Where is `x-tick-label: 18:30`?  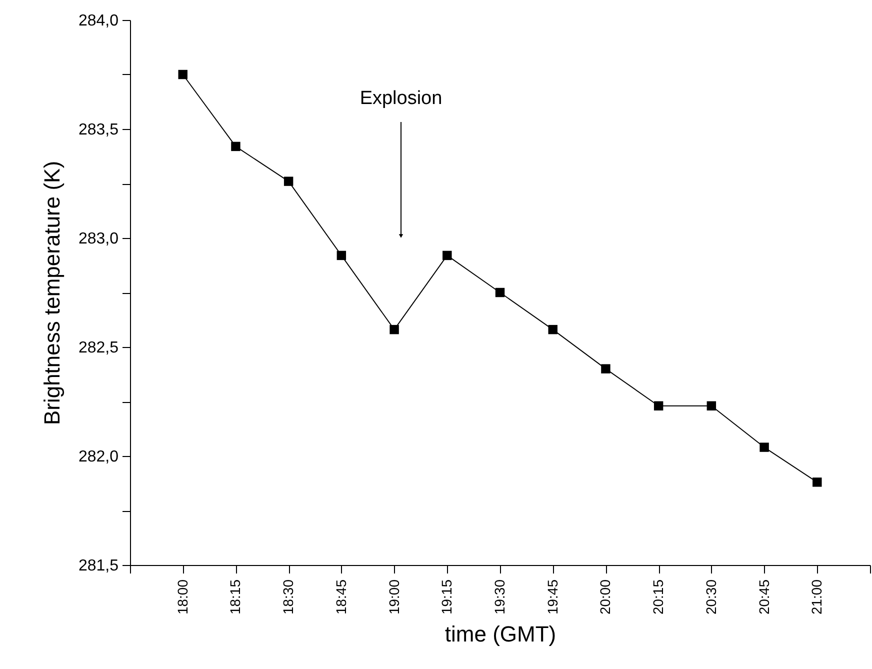
x-tick-label: 18:30 is located at coordinates (288, 597).